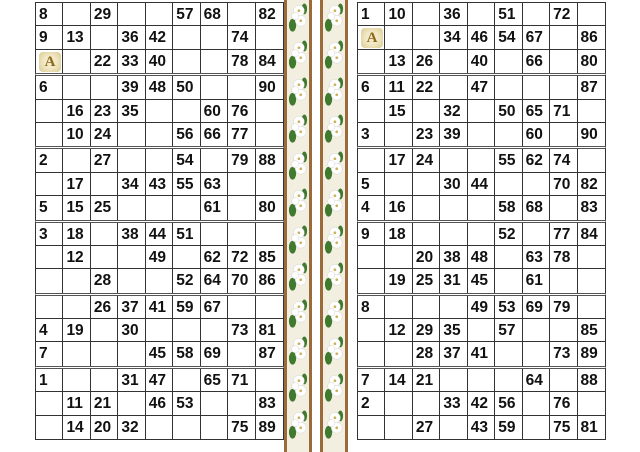  I want to click on number-cell: 63, so click(536, 257).